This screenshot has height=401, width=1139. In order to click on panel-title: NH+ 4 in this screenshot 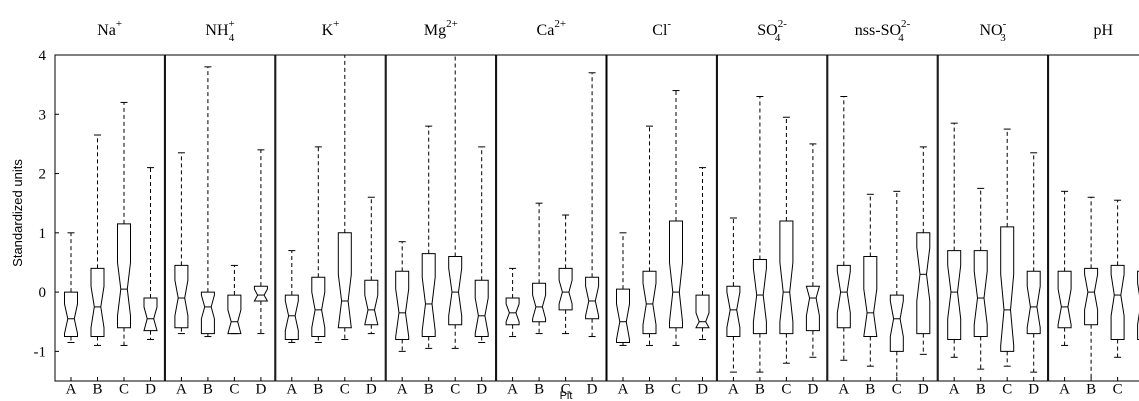, I will do `click(219, 31)`.